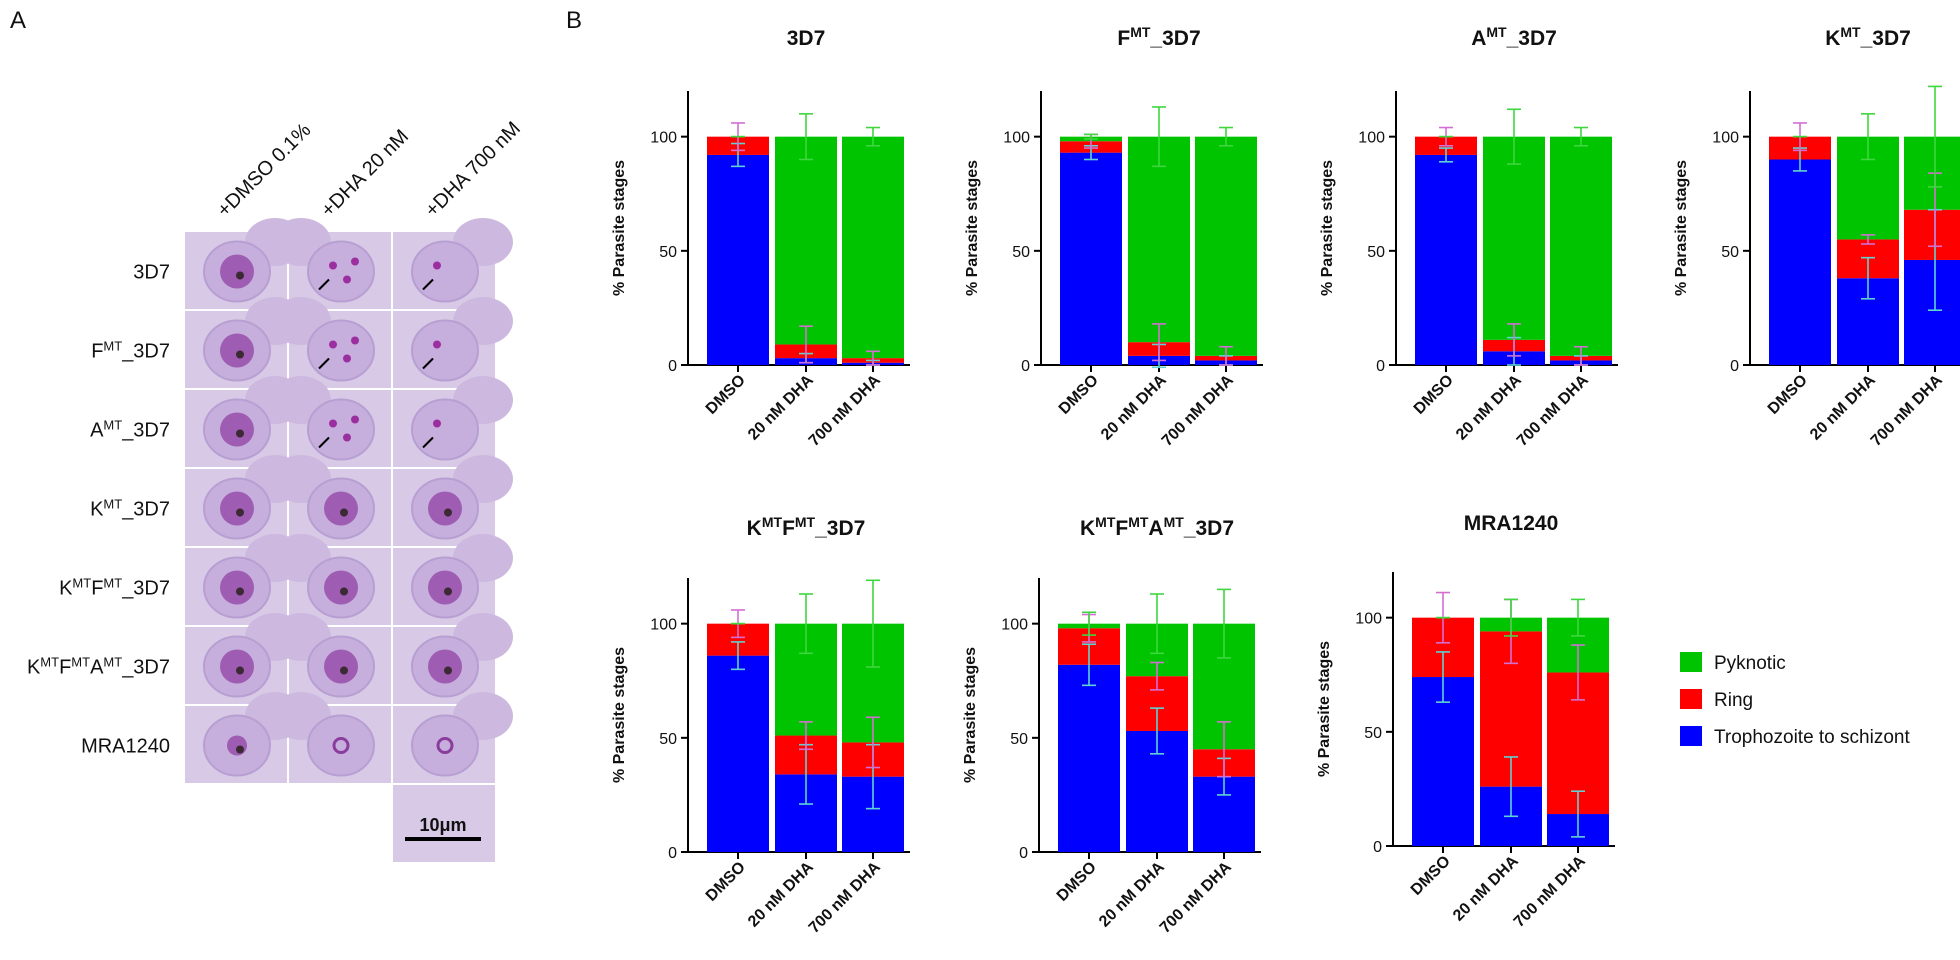  Describe the element at coordinates (1158, 37) in the screenshot. I see `chart-title: FMT_3D7` at that location.